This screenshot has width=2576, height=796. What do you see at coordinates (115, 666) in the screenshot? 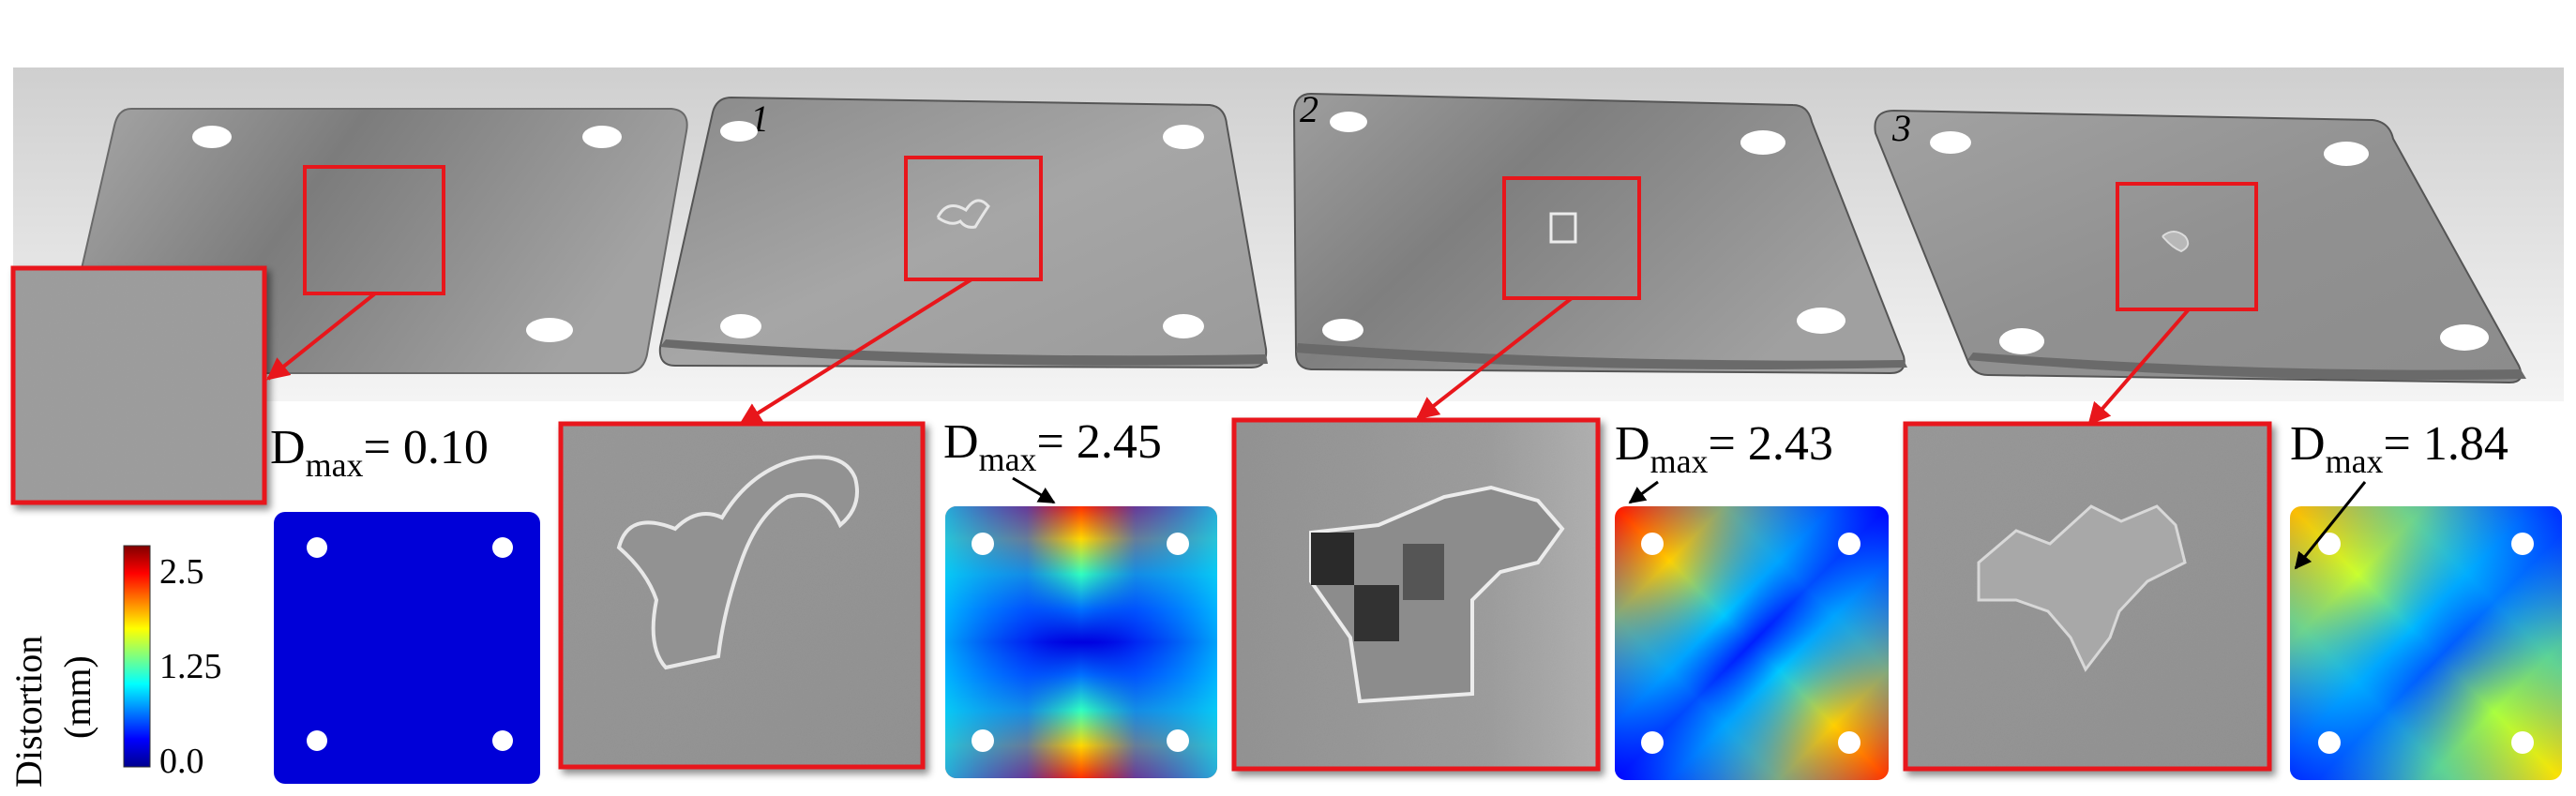
I see `colorbar: 2.5 1.25 0.0 Distortion (mm)` at bounding box center [115, 666].